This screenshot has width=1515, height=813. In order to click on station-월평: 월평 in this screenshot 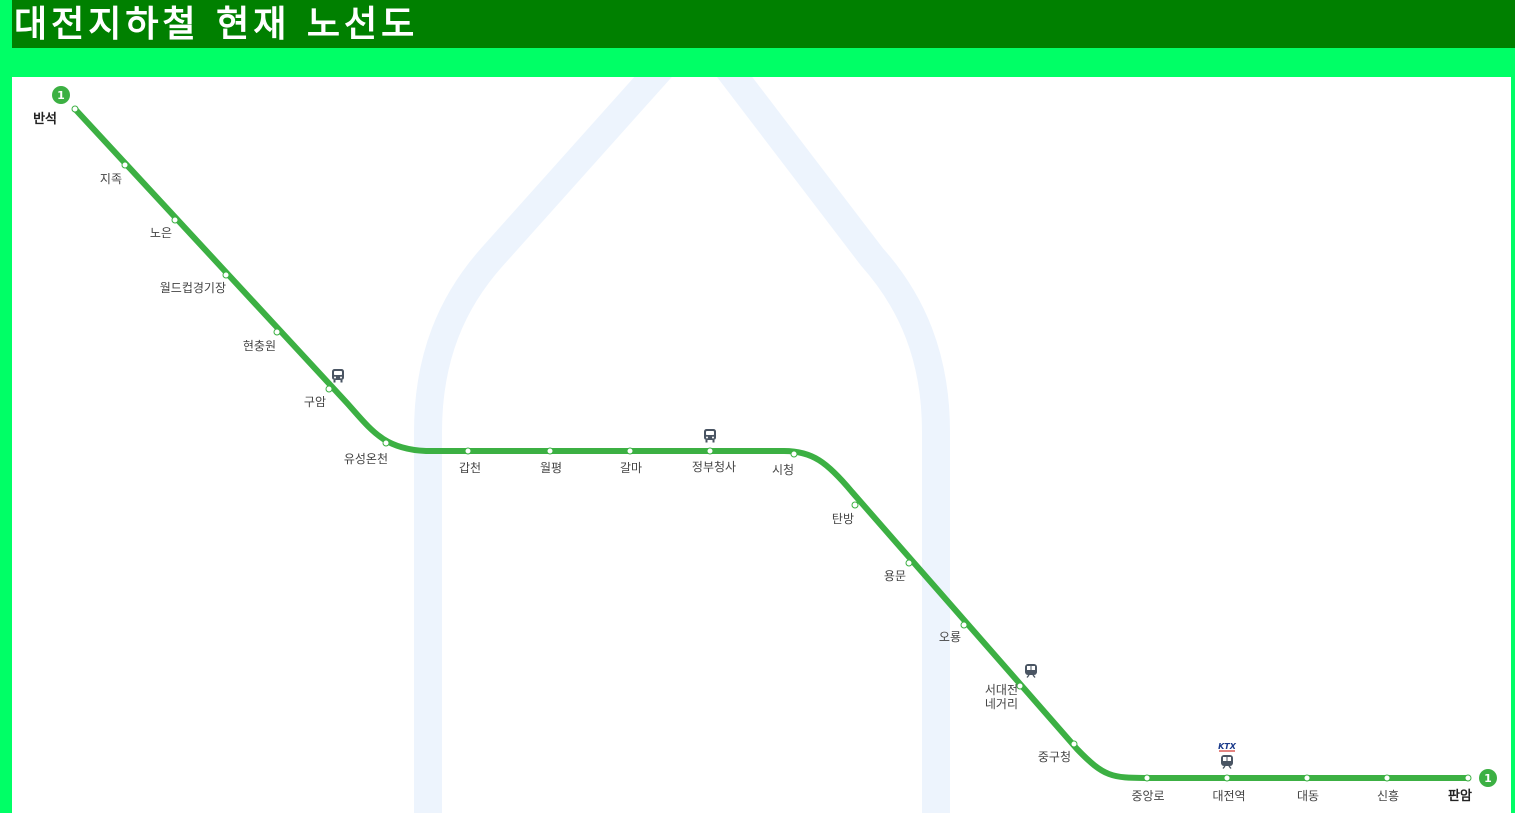, I will do `click(551, 461)`.